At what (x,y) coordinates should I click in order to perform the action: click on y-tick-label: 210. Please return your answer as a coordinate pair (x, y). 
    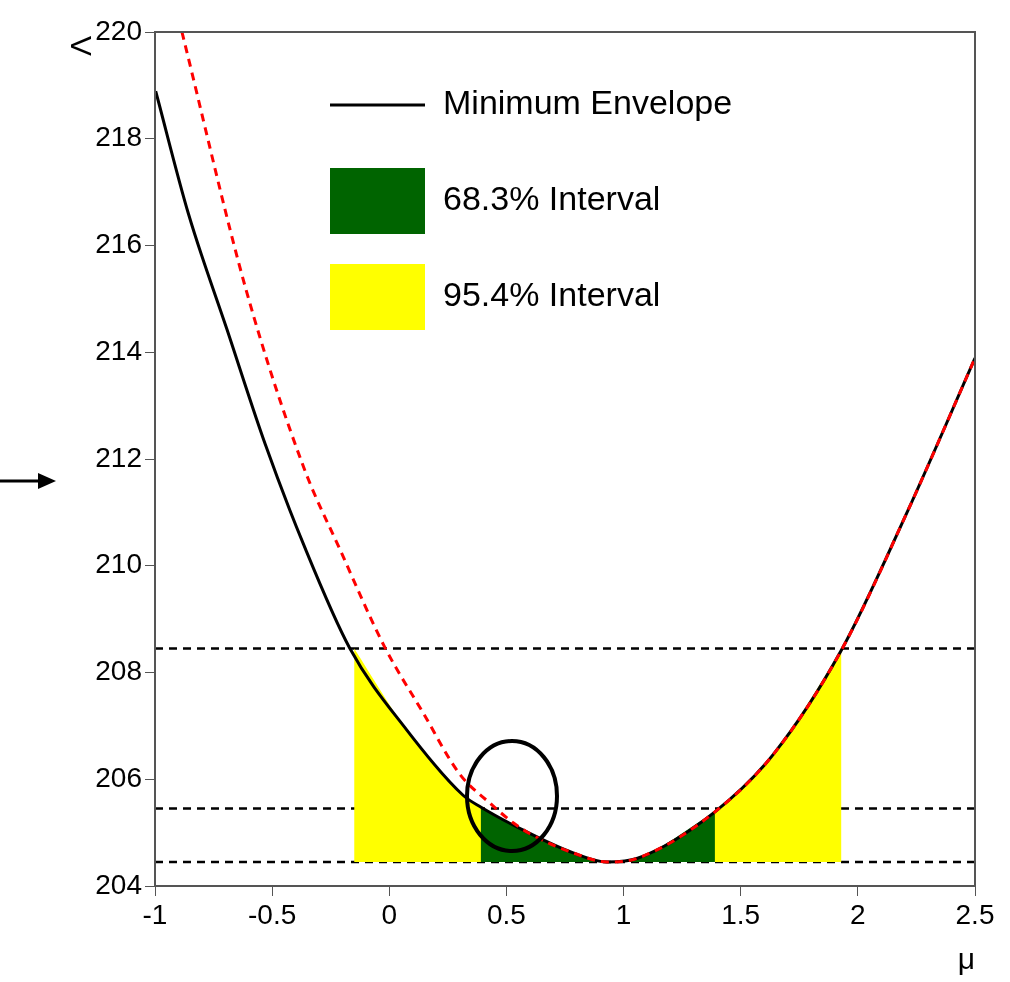
    Looking at the image, I should click on (118, 564).